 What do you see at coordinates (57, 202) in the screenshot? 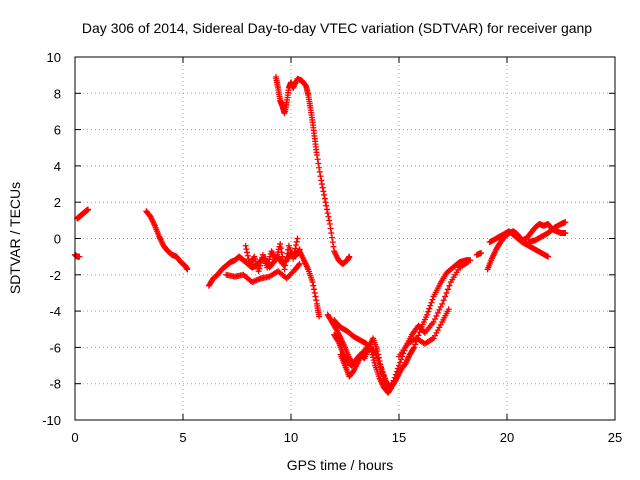
I see `y-tick-label: 2` at bounding box center [57, 202].